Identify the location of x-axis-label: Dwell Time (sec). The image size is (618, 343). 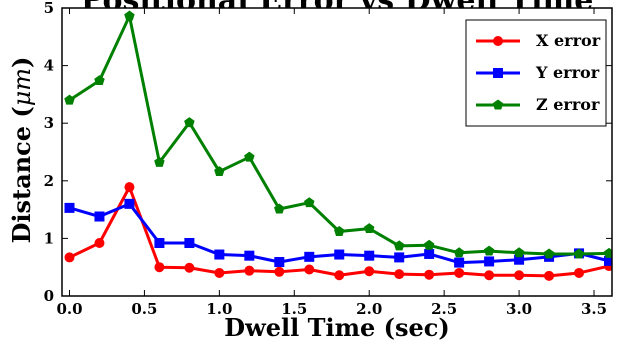
(336, 327).